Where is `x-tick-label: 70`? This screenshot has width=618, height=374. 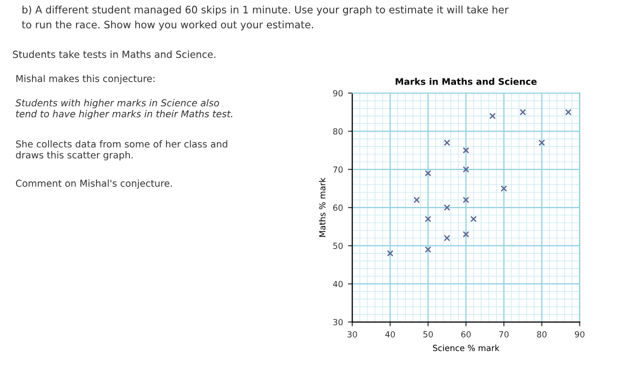
x-tick-label: 70 is located at coordinates (504, 334).